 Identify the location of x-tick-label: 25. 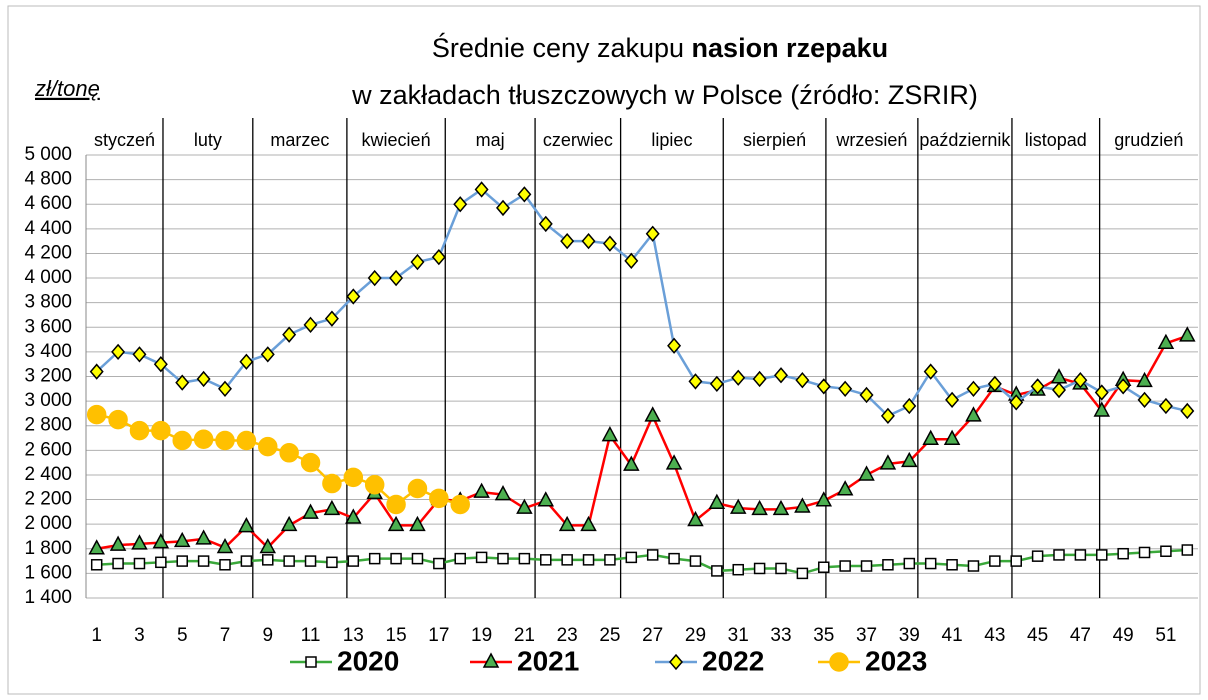
(609, 635).